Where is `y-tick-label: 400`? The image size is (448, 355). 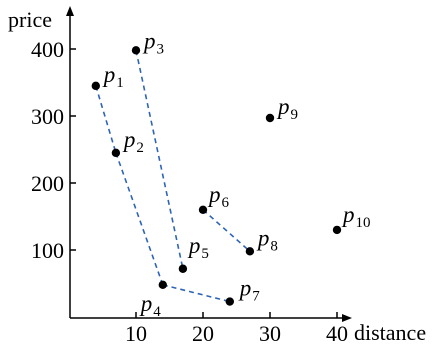 y-tick-label: 400 is located at coordinates (47, 49).